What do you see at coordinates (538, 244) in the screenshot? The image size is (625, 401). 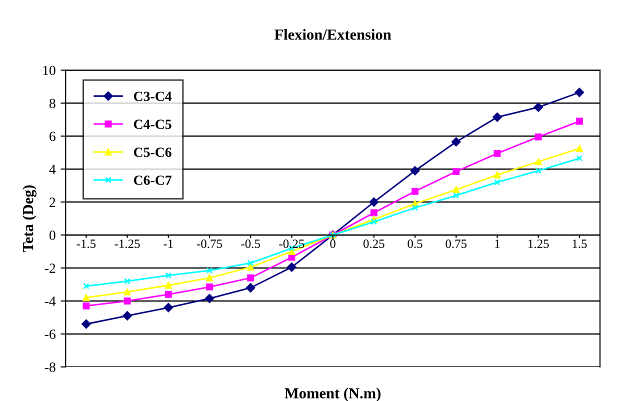 I see `x-tick-label: 1.25` at bounding box center [538, 244].